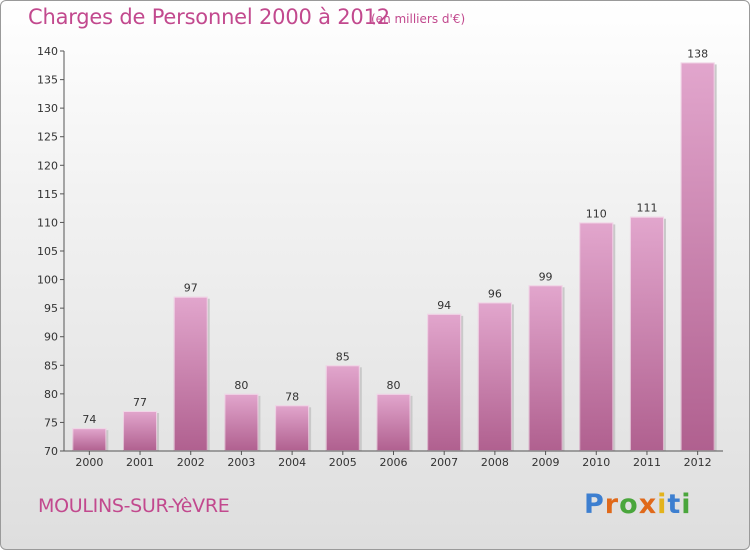 This screenshot has height=550, width=750. I want to click on x-tick-label: 2008, so click(495, 462).